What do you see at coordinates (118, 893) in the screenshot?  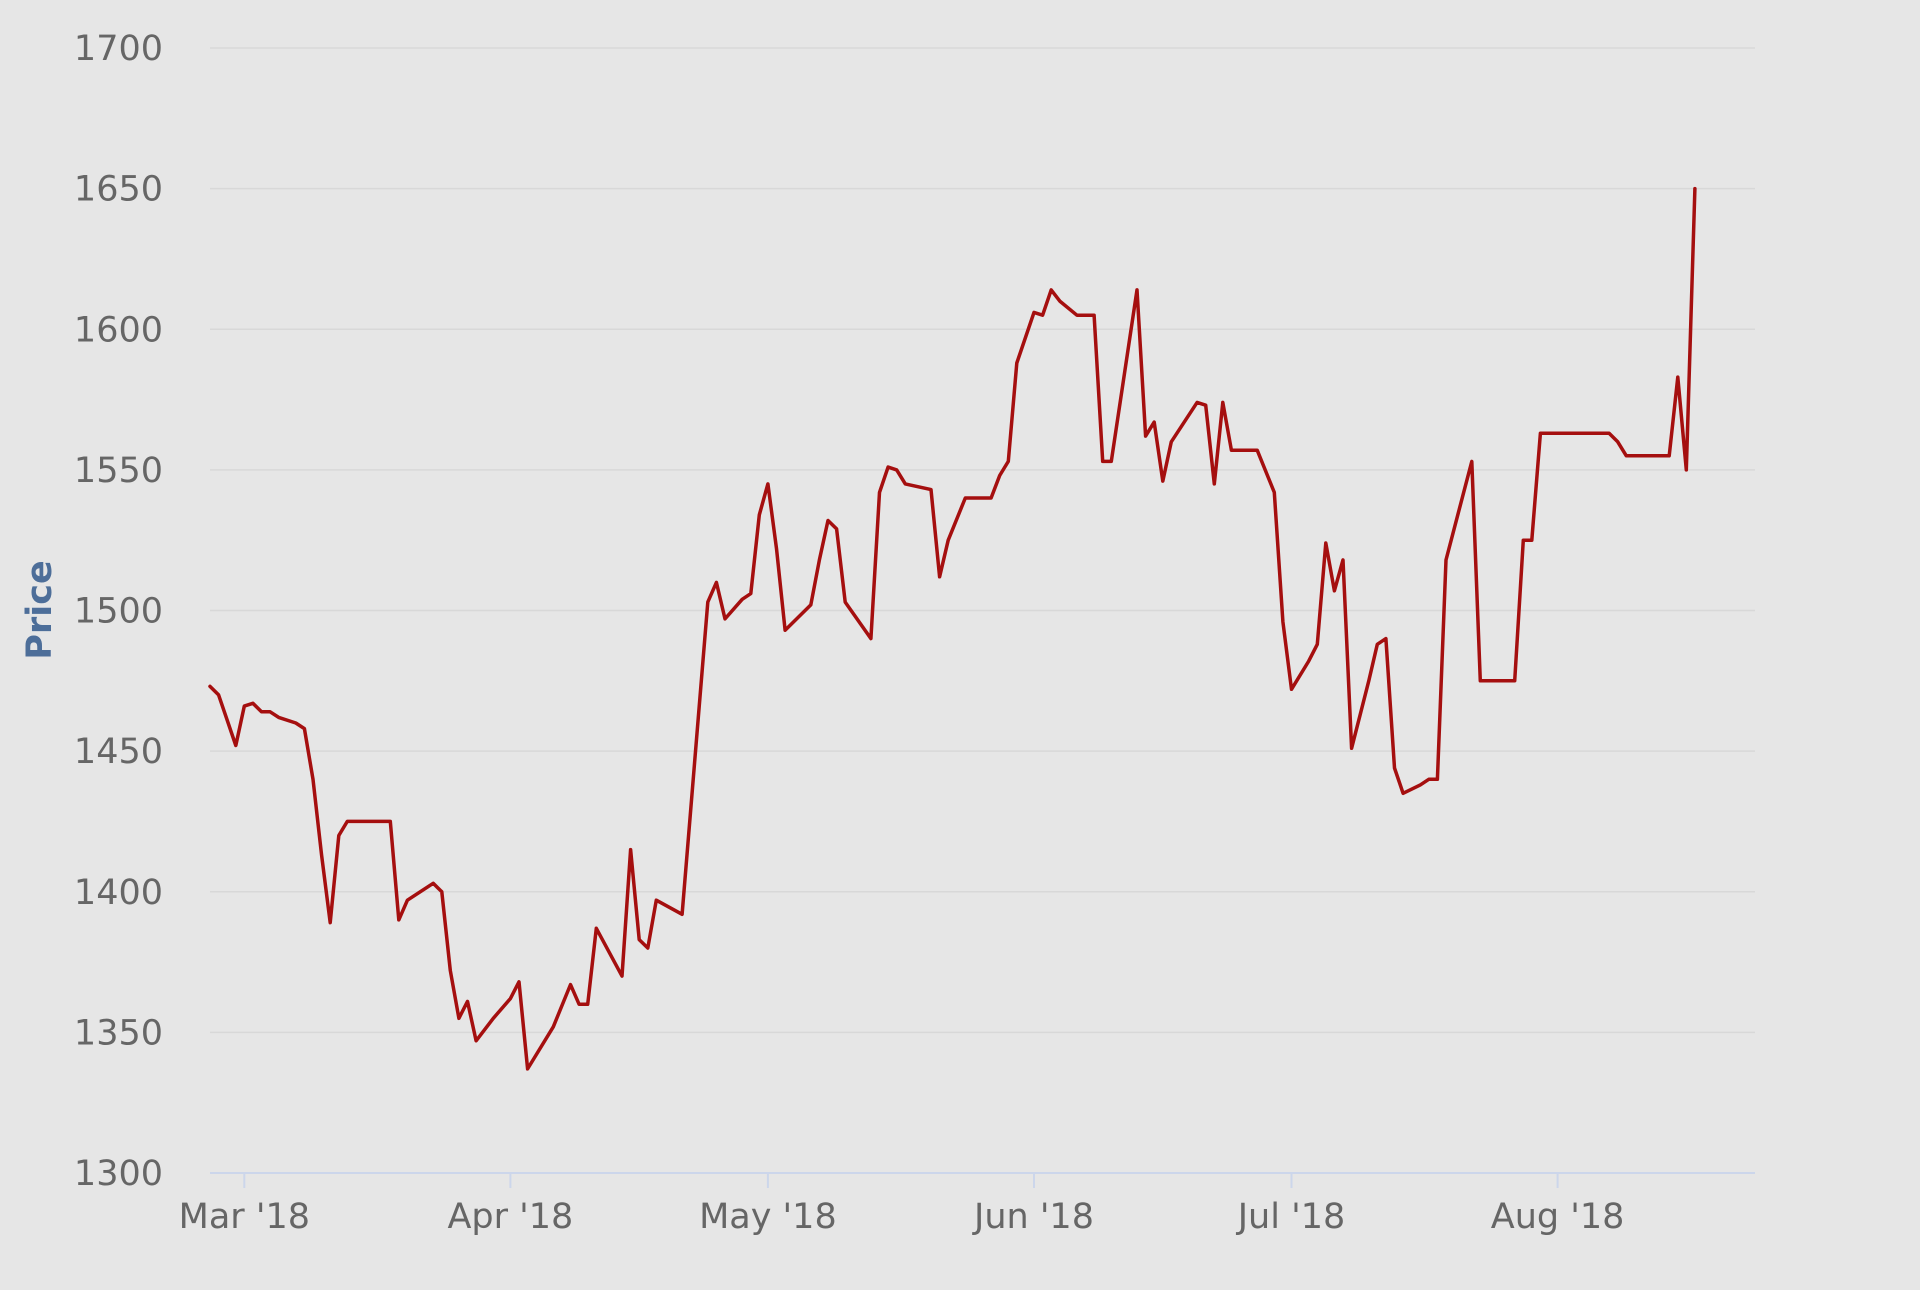 I see `y-tick-label: 1400` at bounding box center [118, 893].